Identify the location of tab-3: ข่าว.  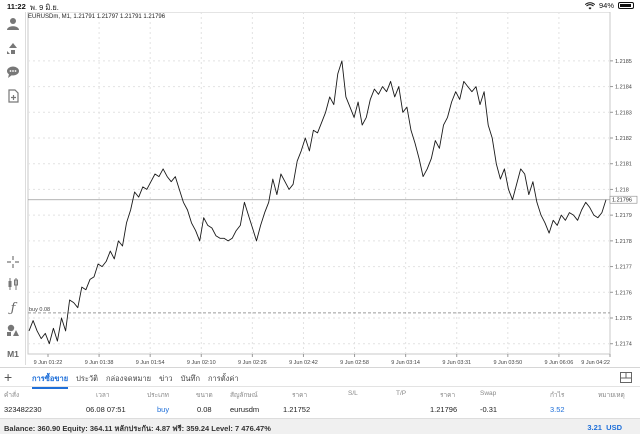
(166, 378).